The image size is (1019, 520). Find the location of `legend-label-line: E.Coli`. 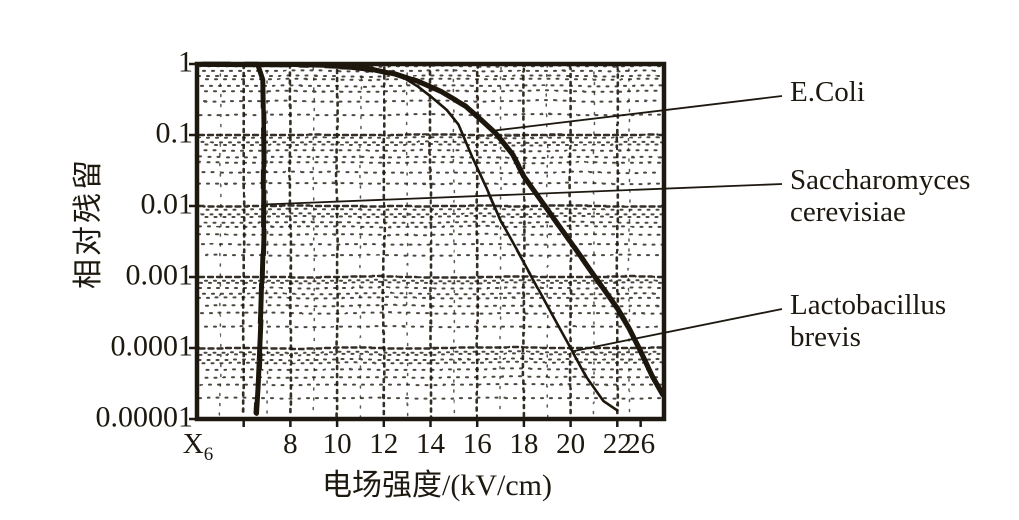

legend-label-line: E.Coli is located at coordinates (827, 92).